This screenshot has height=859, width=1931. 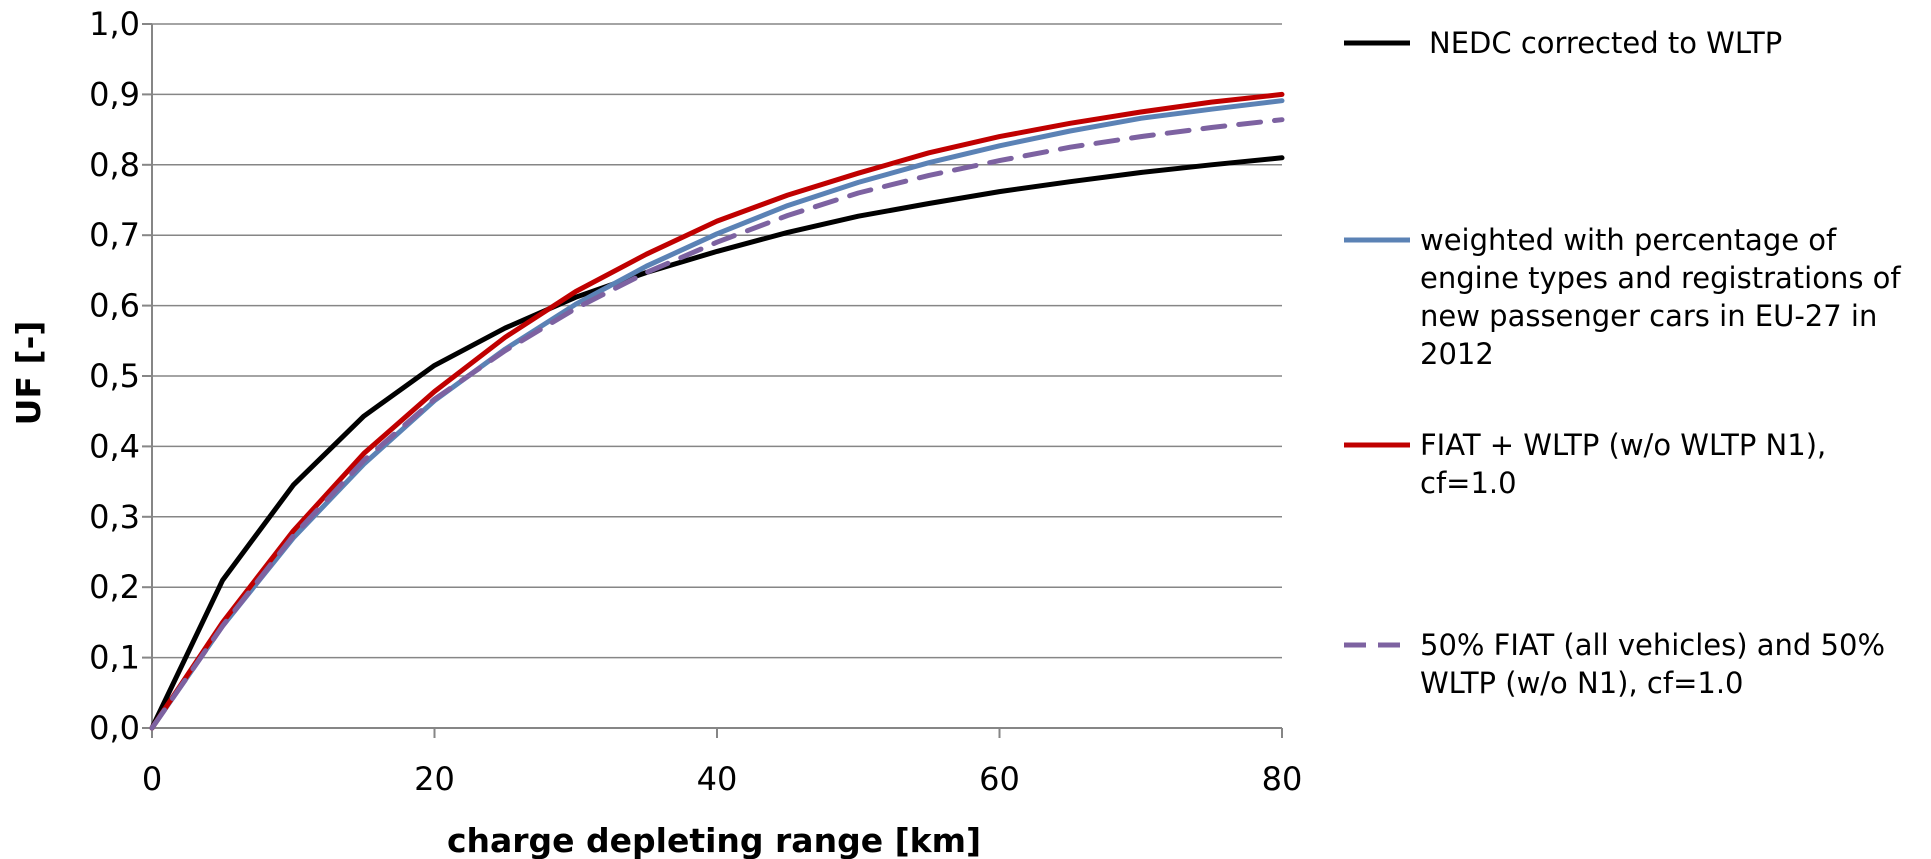 What do you see at coordinates (999, 779) in the screenshot?
I see `x-tick-label: 60` at bounding box center [999, 779].